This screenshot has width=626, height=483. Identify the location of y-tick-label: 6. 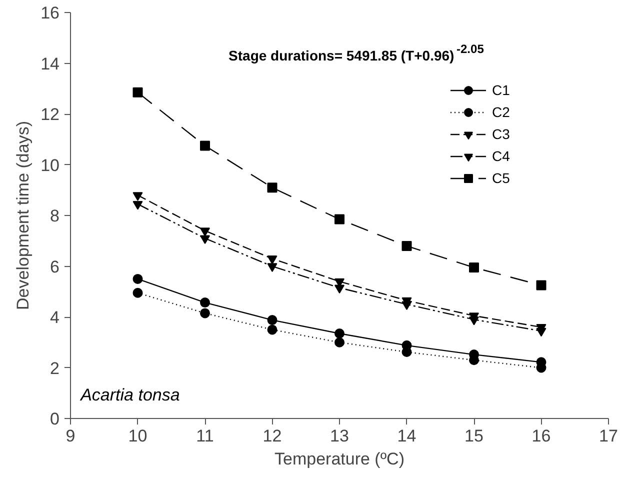
(55, 266).